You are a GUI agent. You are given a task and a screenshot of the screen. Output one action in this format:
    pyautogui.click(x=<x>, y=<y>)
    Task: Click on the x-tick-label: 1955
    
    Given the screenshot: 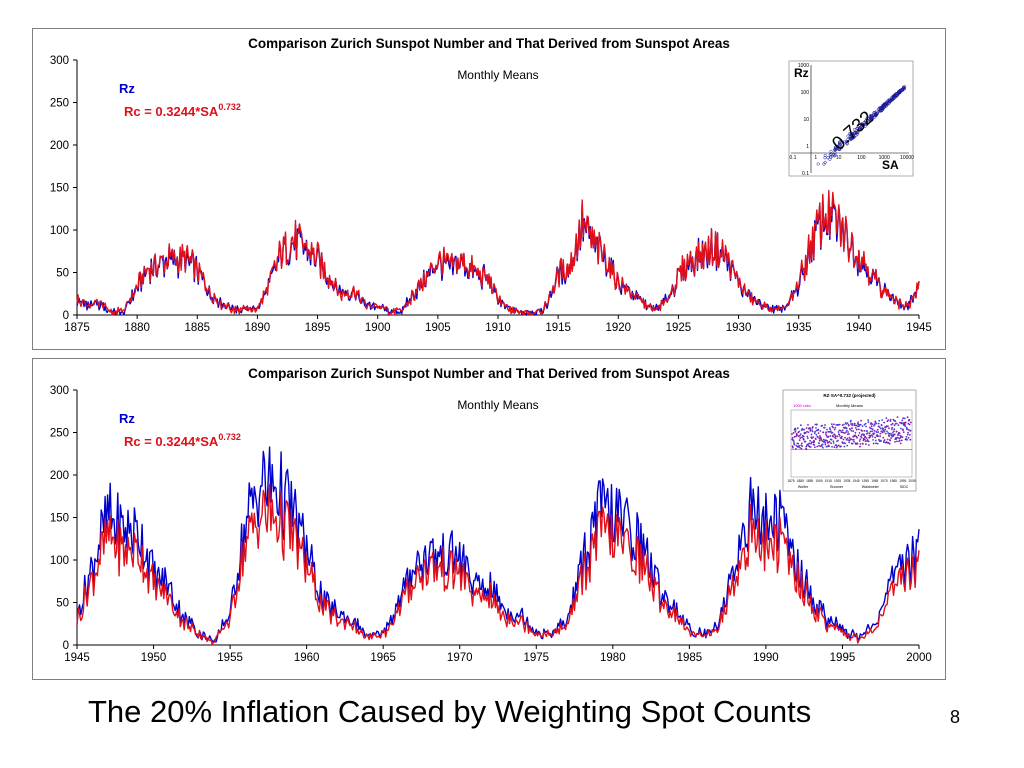 What is the action you would take?
    pyautogui.click(x=230, y=658)
    